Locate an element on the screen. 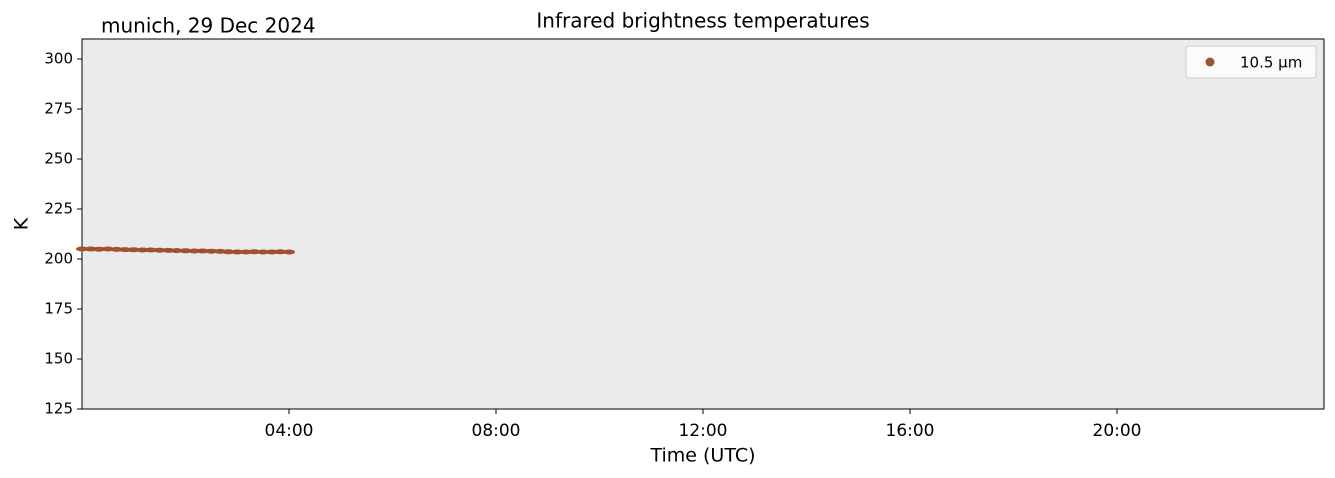 The width and height of the screenshot is (1335, 478). y-tick-label: 225 is located at coordinates (58, 209).